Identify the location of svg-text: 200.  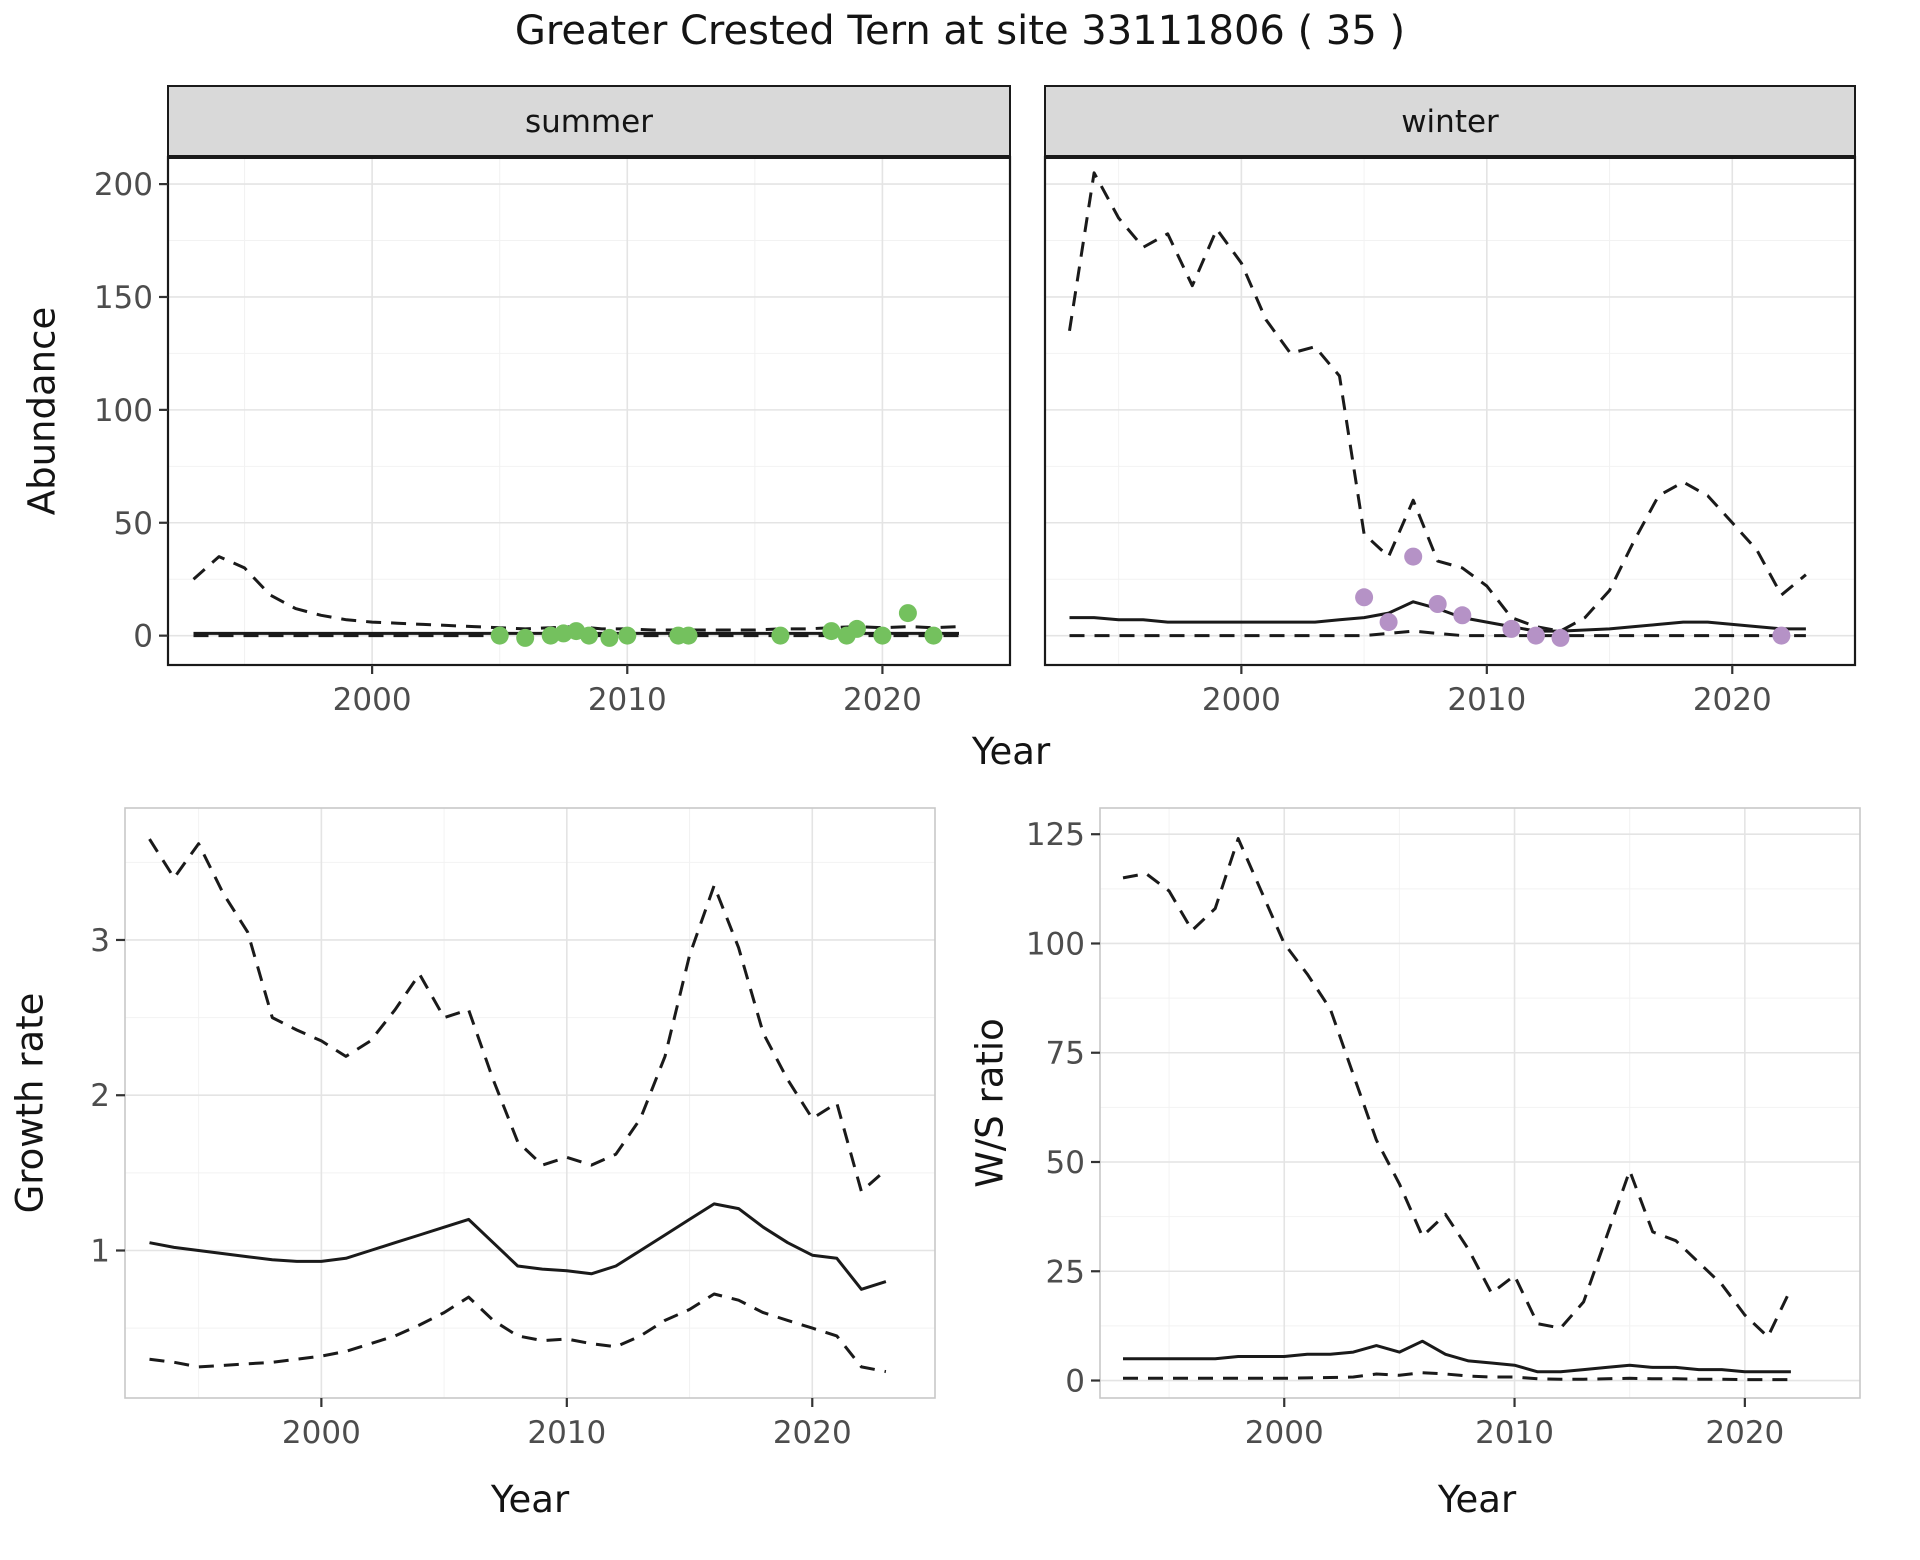
(123, 185).